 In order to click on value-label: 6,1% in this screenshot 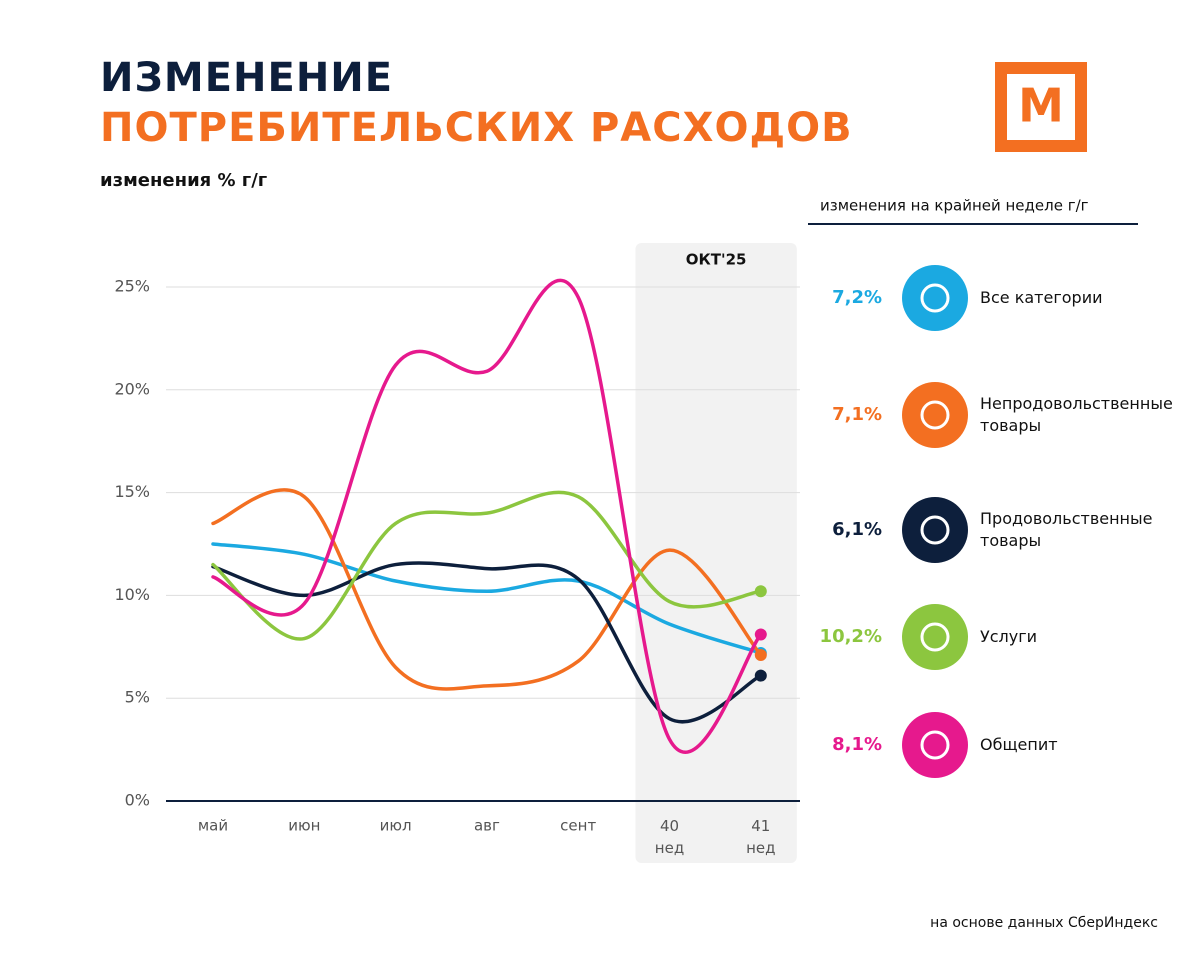, I will do `click(857, 529)`.